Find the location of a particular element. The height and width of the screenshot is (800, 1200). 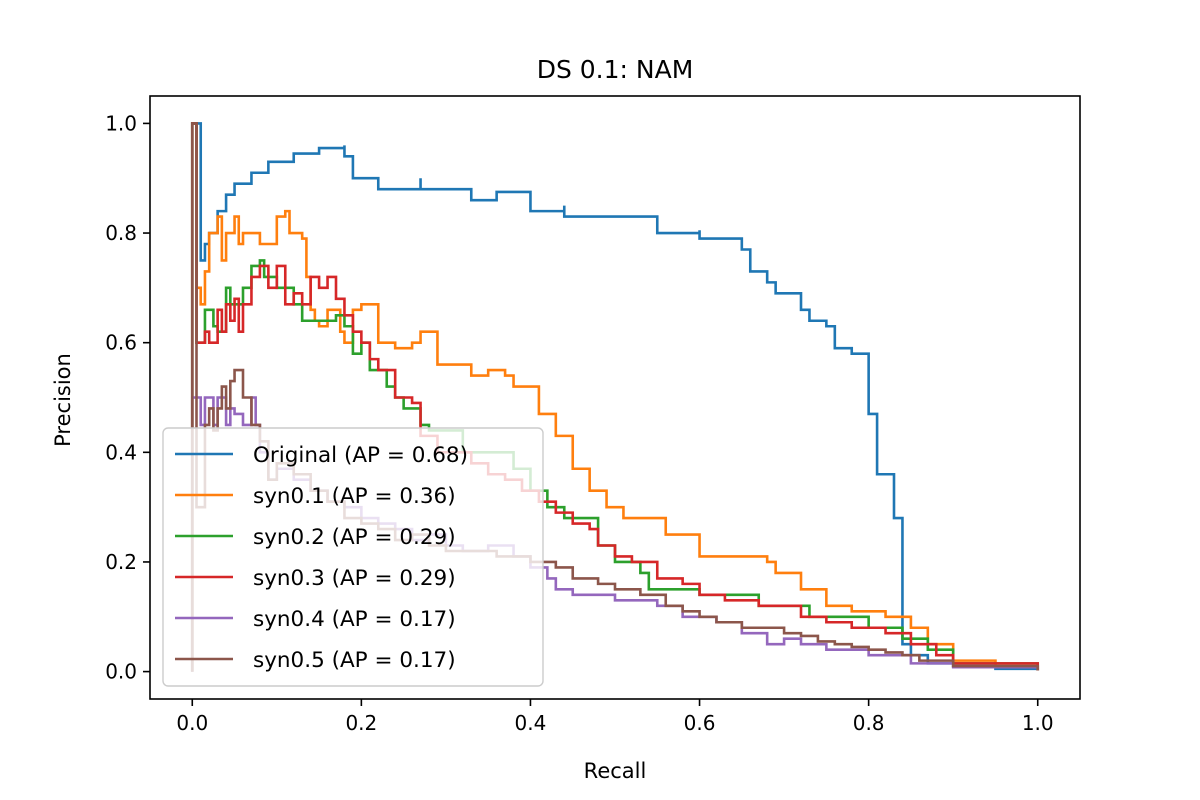

y-tick-label: 0.0 is located at coordinates (121, 672).